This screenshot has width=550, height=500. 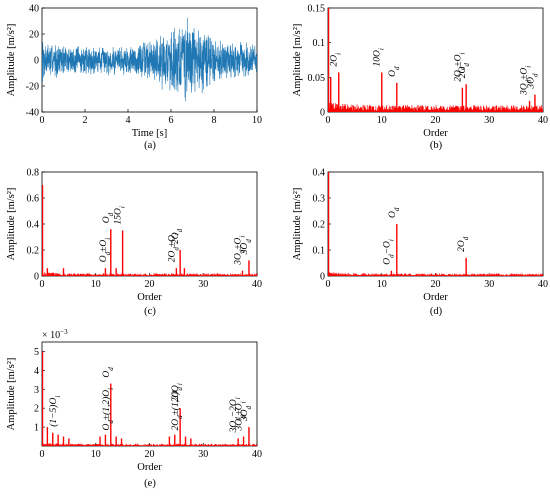 I want to click on y-tick-label: 40, so click(x=34, y=9).